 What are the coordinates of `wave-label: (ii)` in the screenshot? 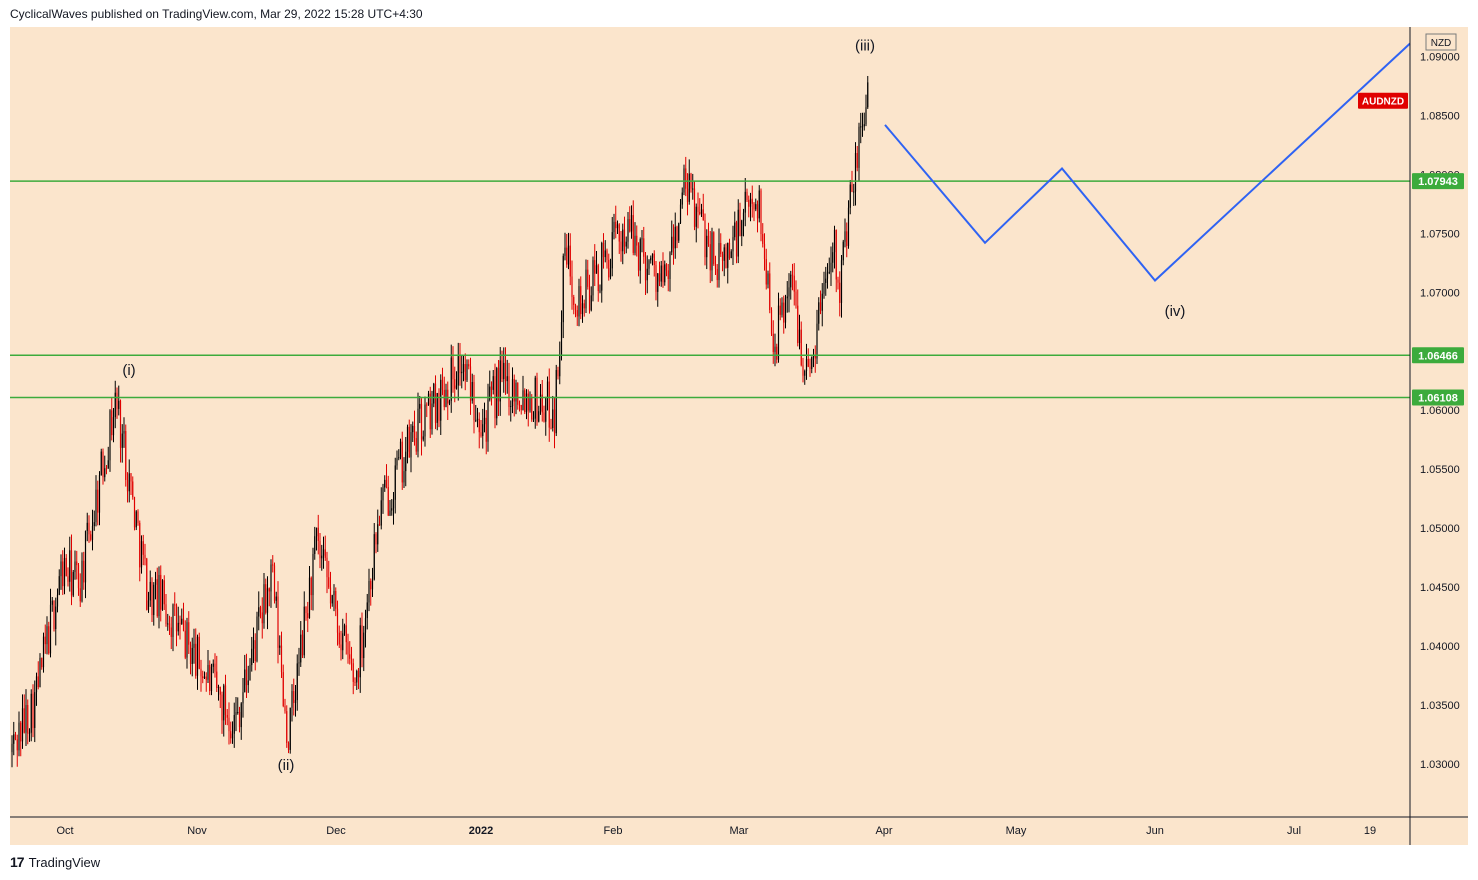 It's located at (286, 765).